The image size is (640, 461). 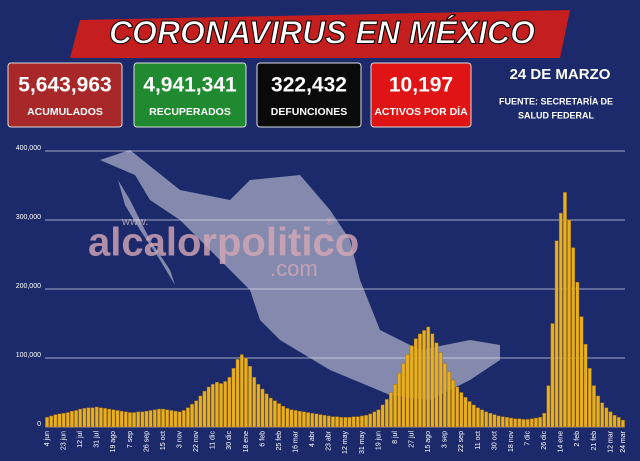 I want to click on date: 24 DE MARZO, so click(x=560, y=74).